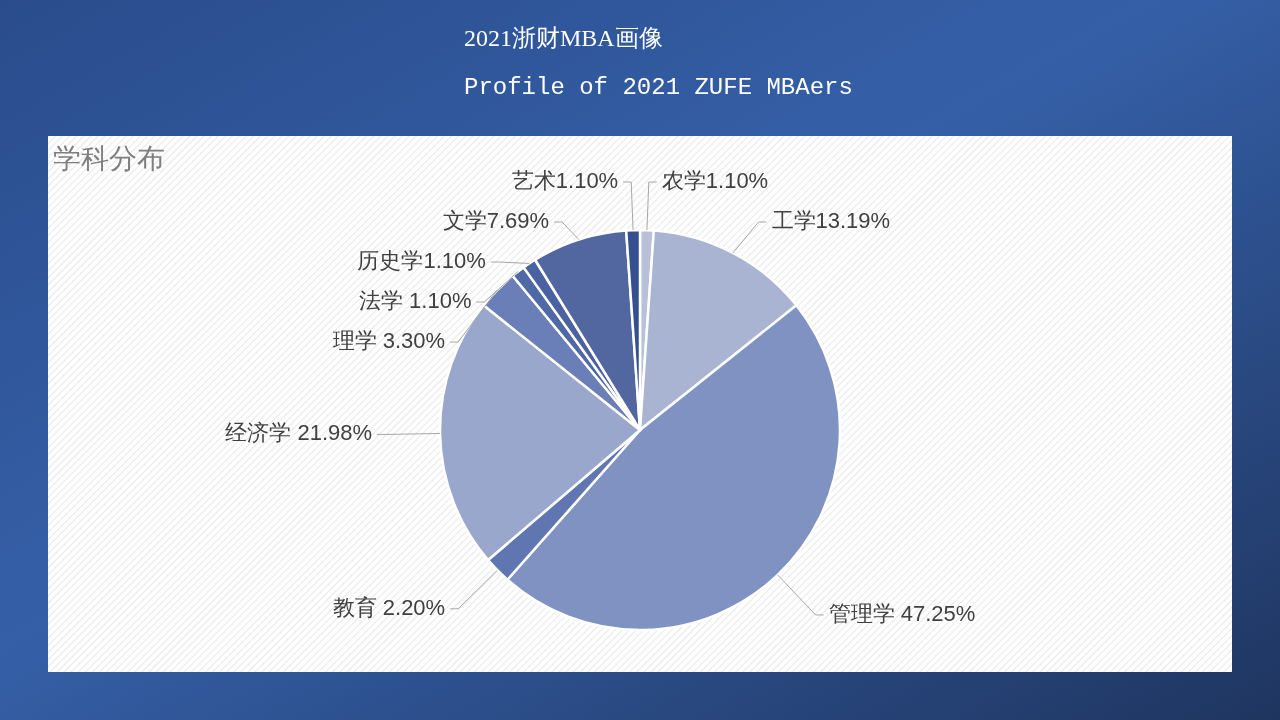 This screenshot has height=720, width=1280. What do you see at coordinates (861, 613) in the screenshot?
I see `slice-label: 管理学` at bounding box center [861, 613].